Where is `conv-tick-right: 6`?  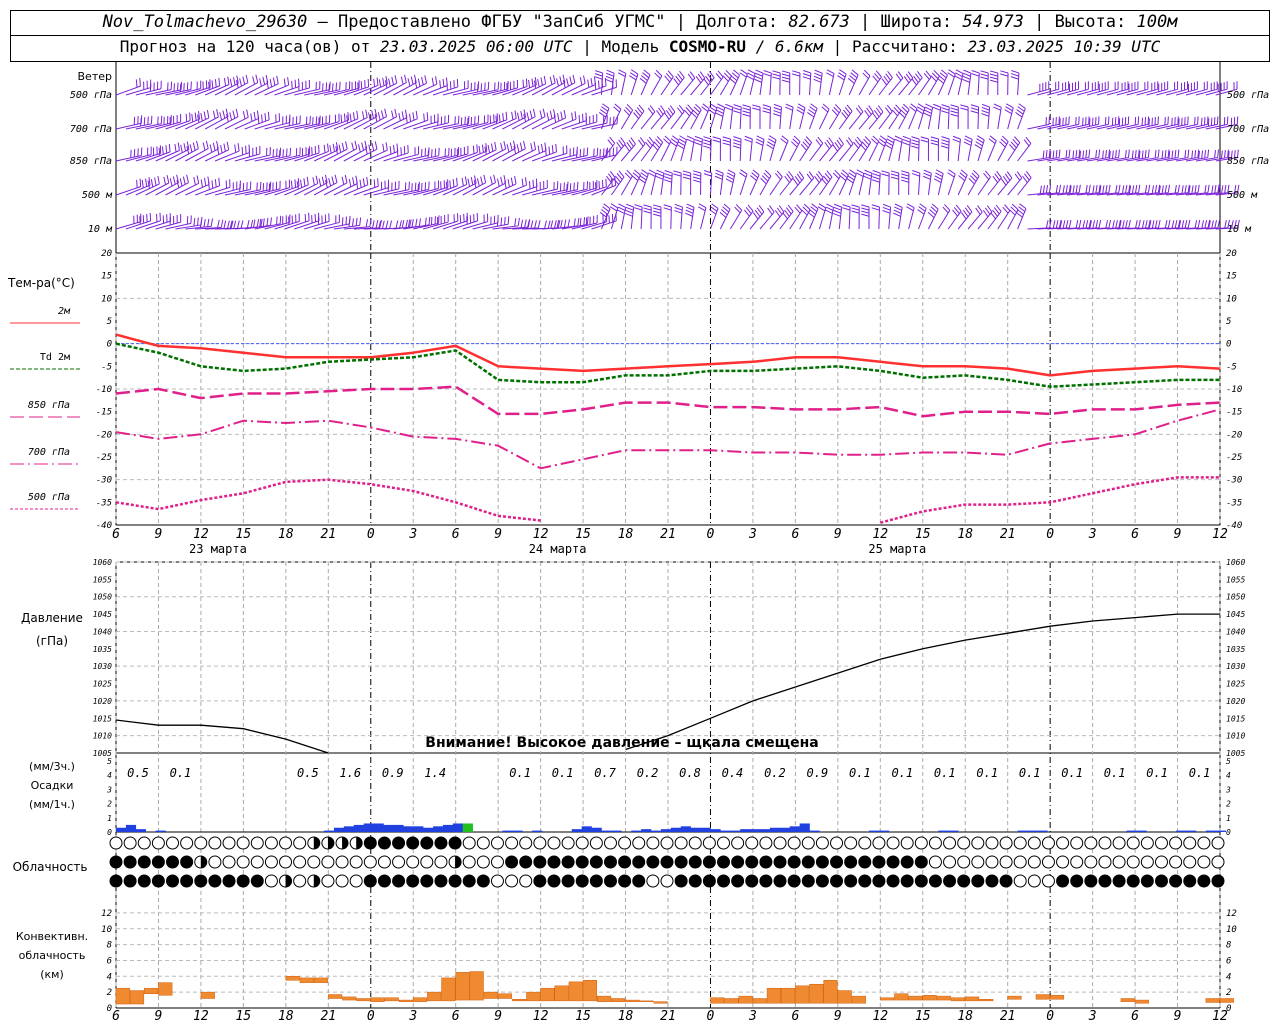
conv-tick-right: 6 is located at coordinates (1228, 961).